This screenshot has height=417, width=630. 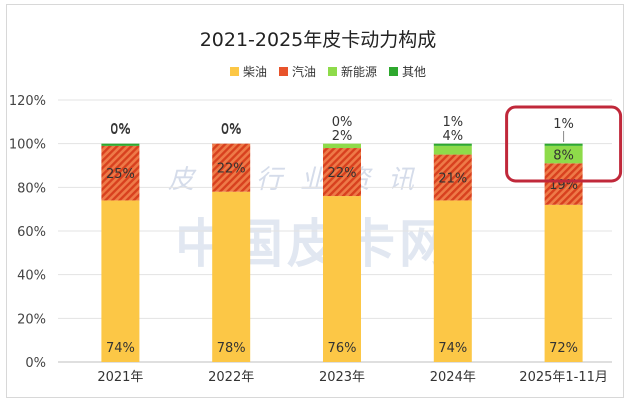 I want to click on bar-其他-3, so click(x=452, y=144).